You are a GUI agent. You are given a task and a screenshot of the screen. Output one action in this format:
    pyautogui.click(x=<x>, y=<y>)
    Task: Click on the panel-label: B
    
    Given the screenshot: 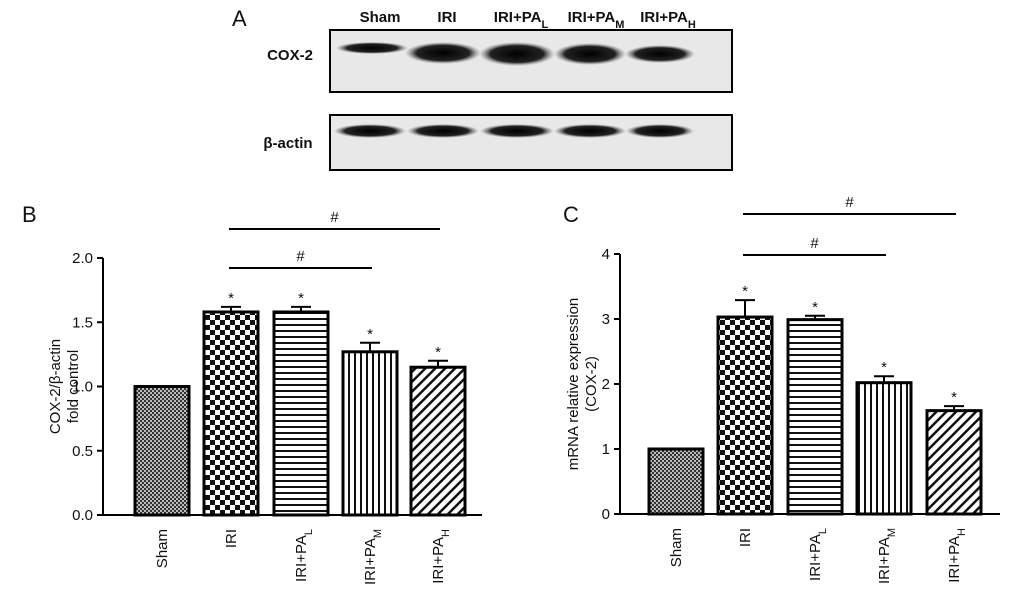 What is the action you would take?
    pyautogui.click(x=29, y=214)
    